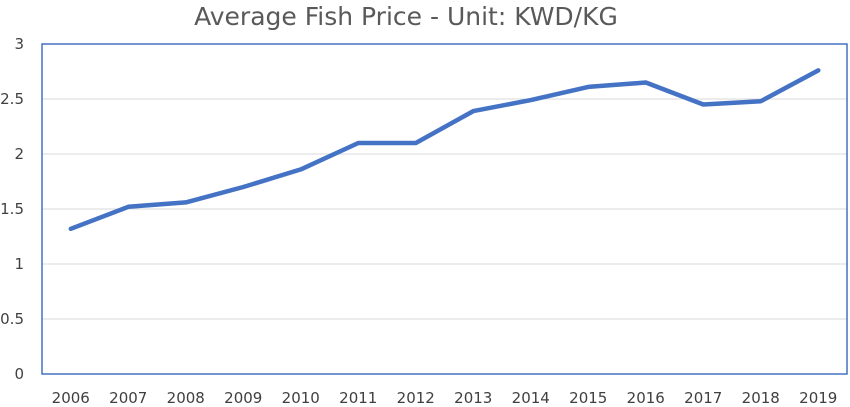 The width and height of the screenshot is (850, 407). What do you see at coordinates (12, 319) in the screenshot?
I see `y-tick-label: 0.5` at bounding box center [12, 319].